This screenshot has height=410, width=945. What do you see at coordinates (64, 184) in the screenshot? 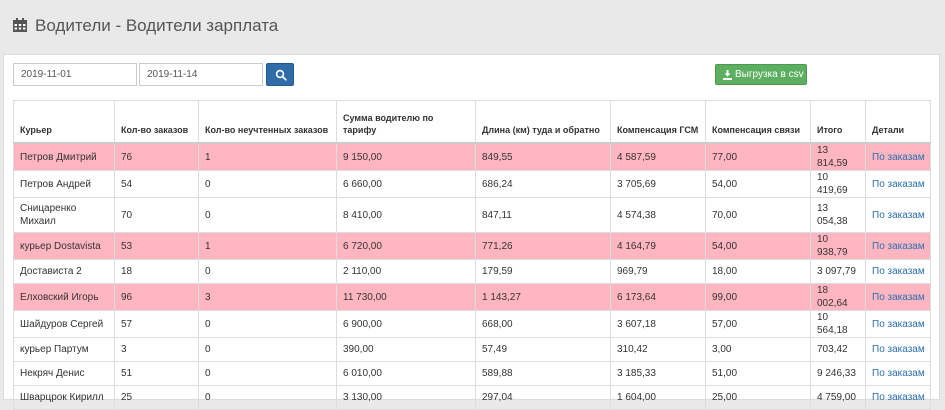
I see `cell-courier: Петров Андрей` at bounding box center [64, 184].